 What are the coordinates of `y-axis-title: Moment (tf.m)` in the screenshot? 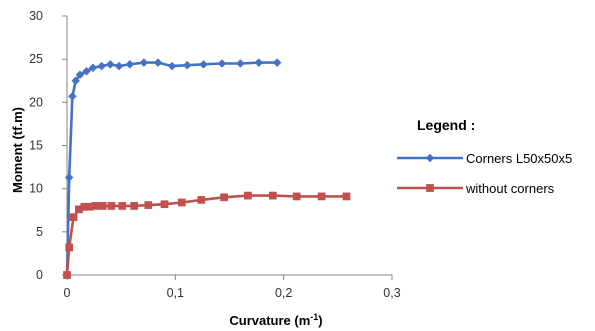 It's located at (17, 150).